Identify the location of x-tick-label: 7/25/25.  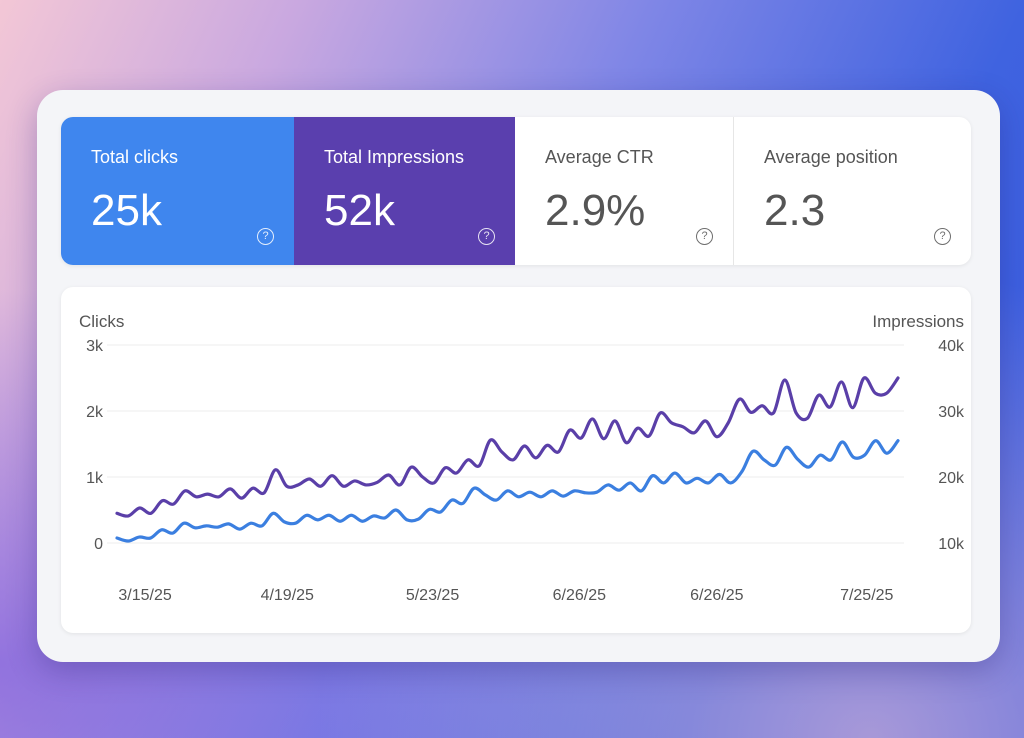
(866, 595).